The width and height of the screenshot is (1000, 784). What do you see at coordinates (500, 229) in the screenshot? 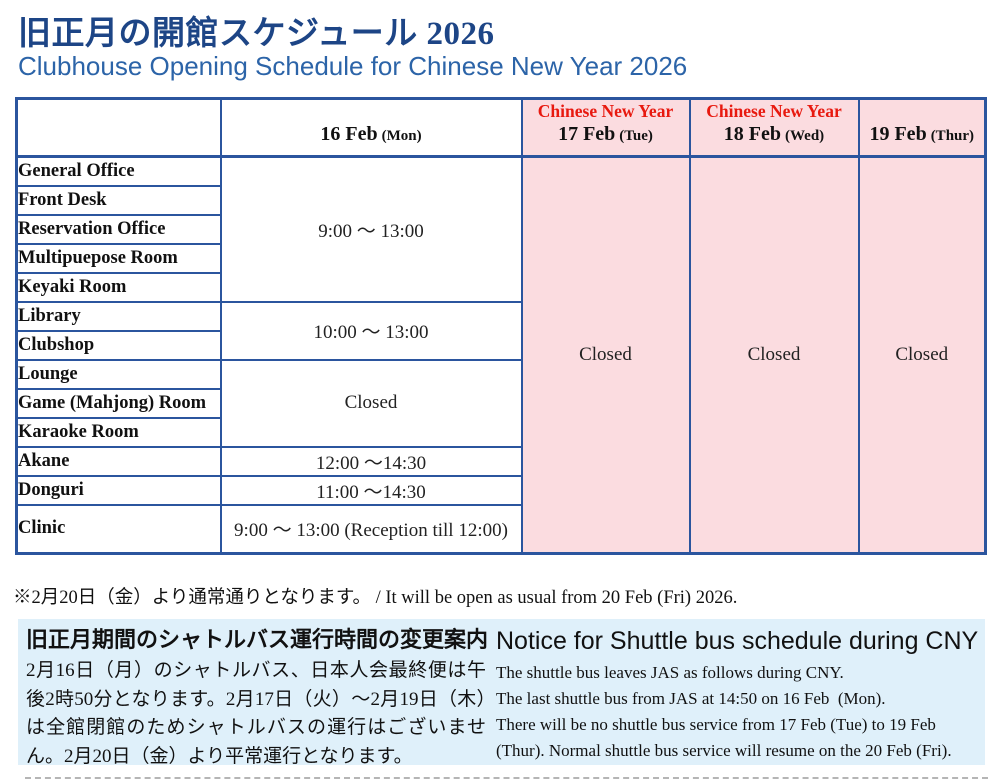
I see `table-row: Reservation Office` at bounding box center [500, 229].